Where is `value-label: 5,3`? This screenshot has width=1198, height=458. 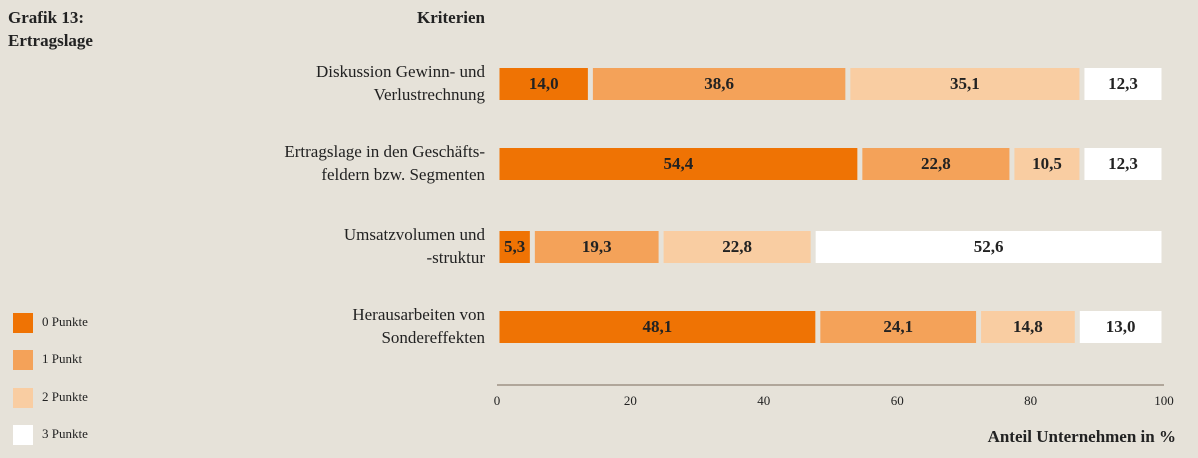 value-label: 5,3 is located at coordinates (514, 246).